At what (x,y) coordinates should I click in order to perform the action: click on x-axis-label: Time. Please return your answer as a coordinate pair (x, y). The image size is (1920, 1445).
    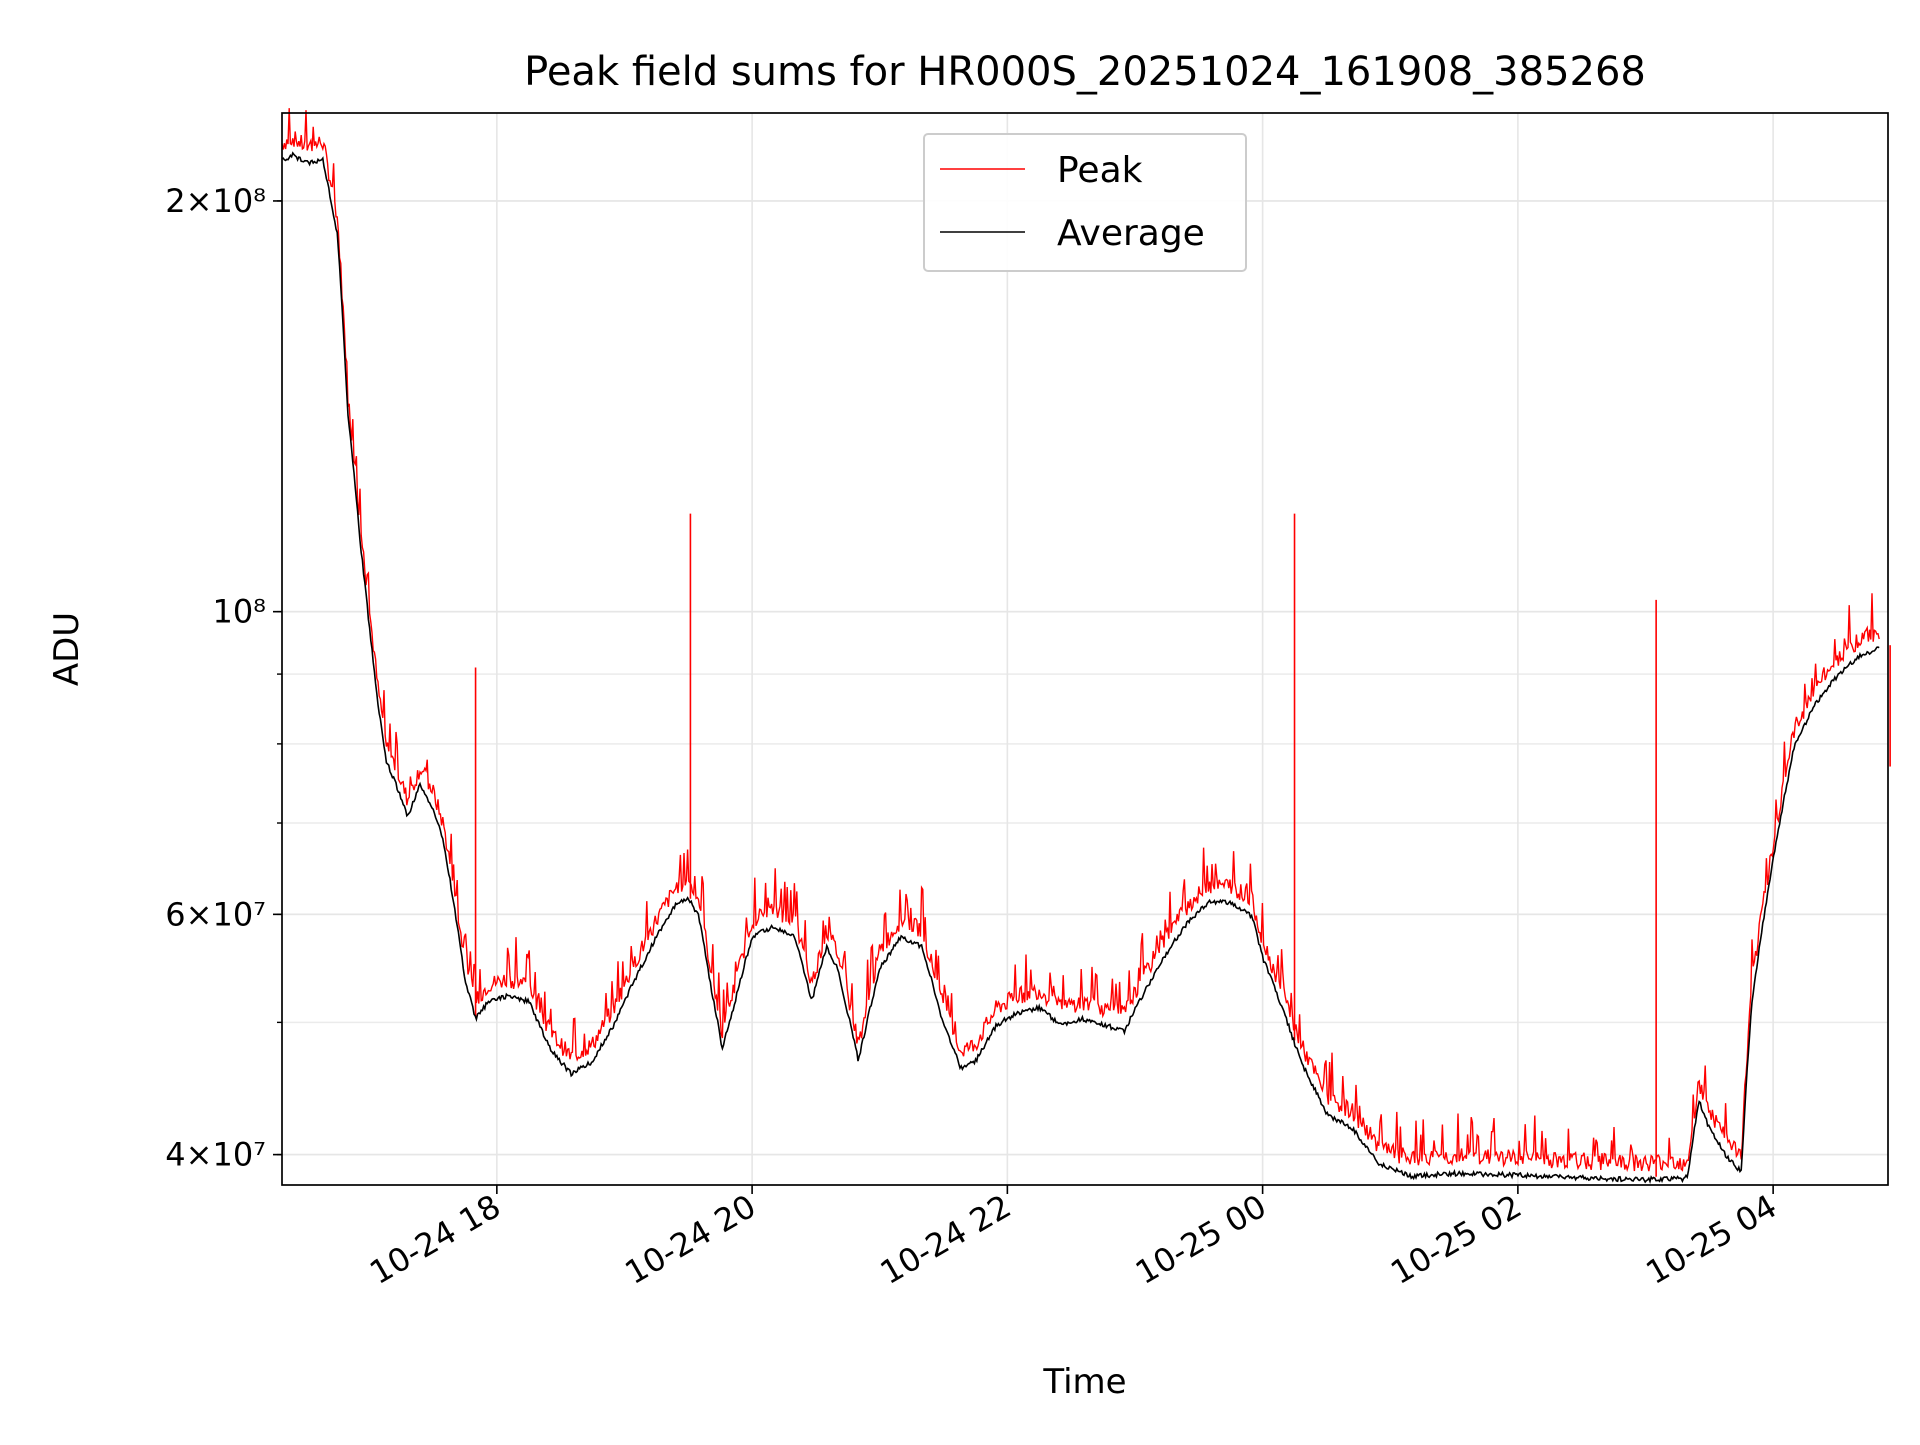
    Looking at the image, I should click on (1084, 1382).